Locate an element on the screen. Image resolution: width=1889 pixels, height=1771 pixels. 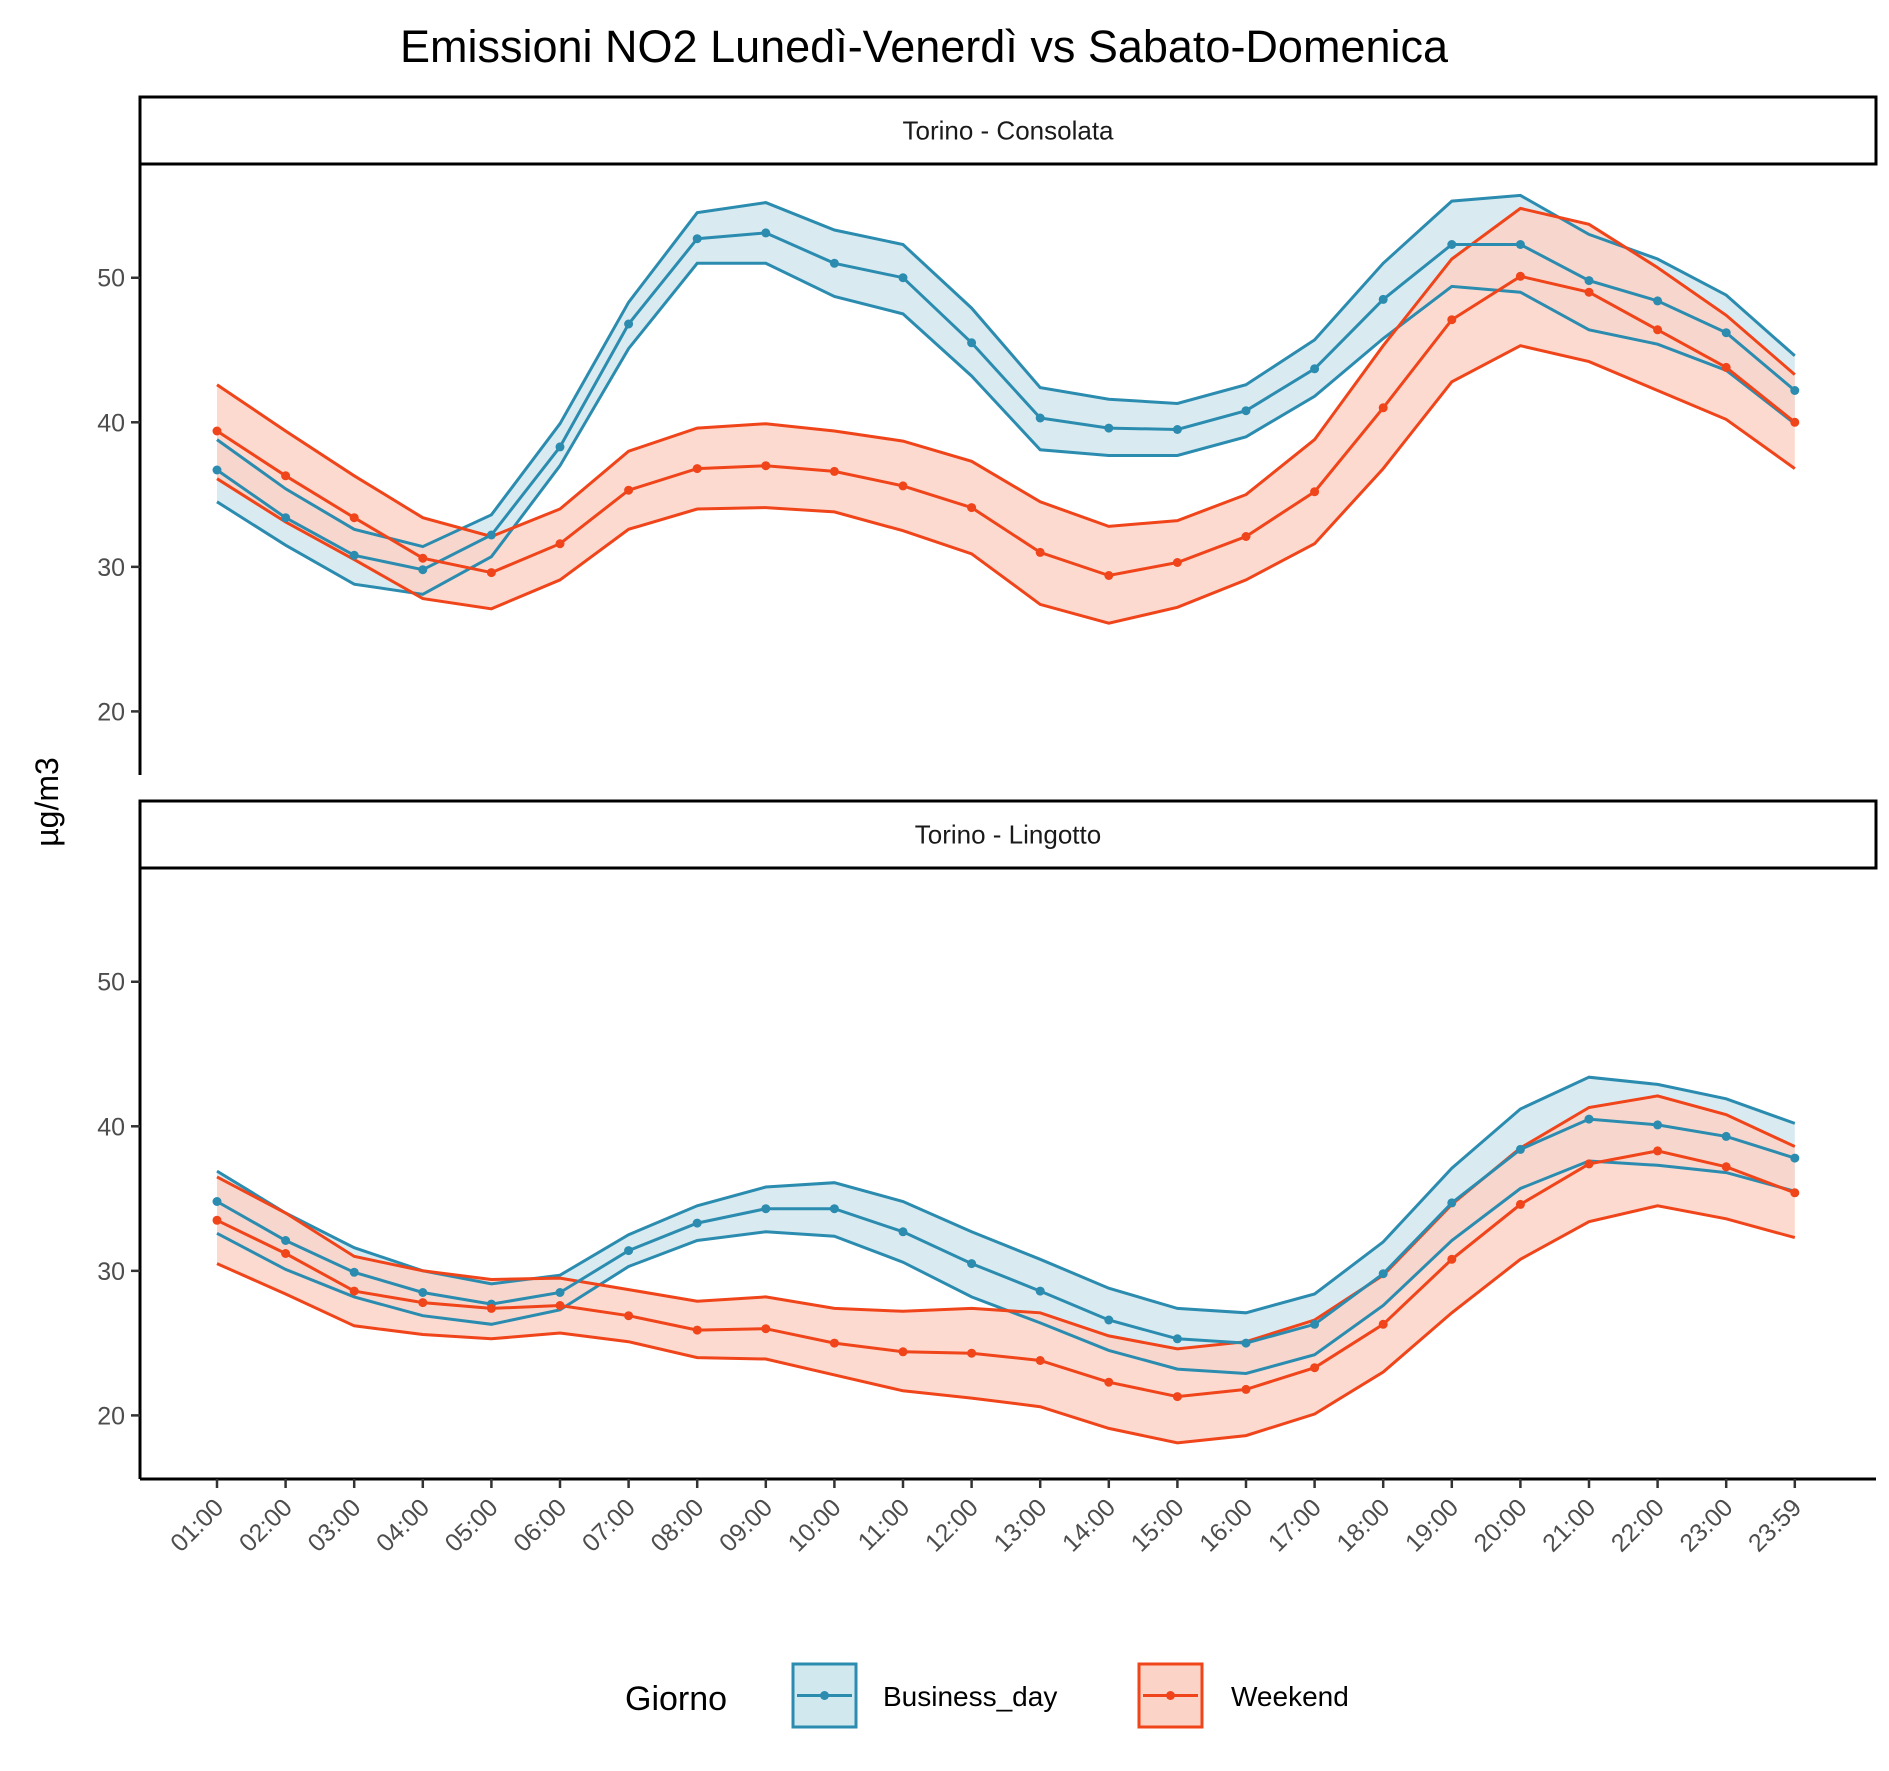
x-tick-label: 09:00 is located at coordinates (746, 1525).